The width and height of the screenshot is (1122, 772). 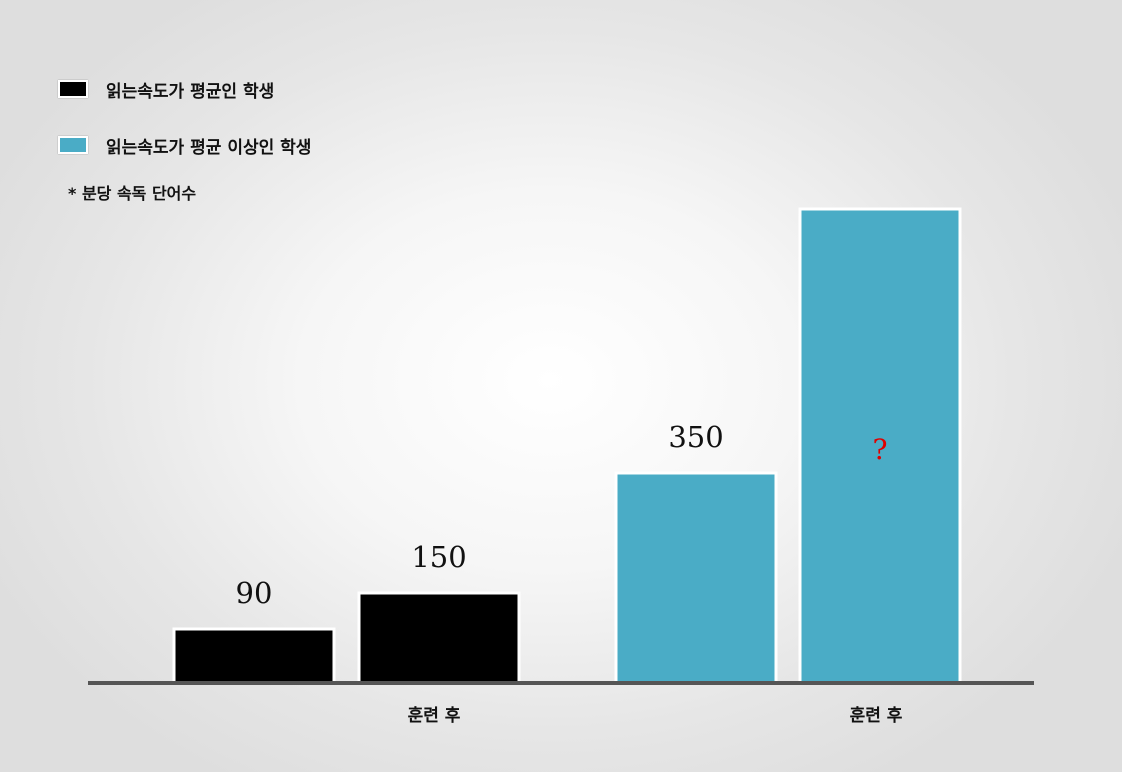 I want to click on legend-label-above: 읽는속도가 평균 이상인 학생, so click(x=209, y=147).